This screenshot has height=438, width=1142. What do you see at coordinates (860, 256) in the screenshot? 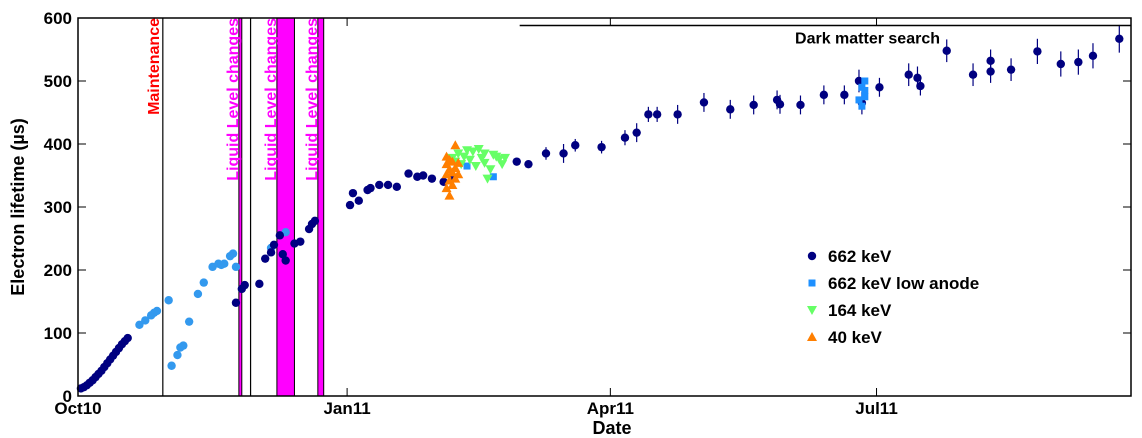
I see `legend-label: 662 keV` at bounding box center [860, 256].